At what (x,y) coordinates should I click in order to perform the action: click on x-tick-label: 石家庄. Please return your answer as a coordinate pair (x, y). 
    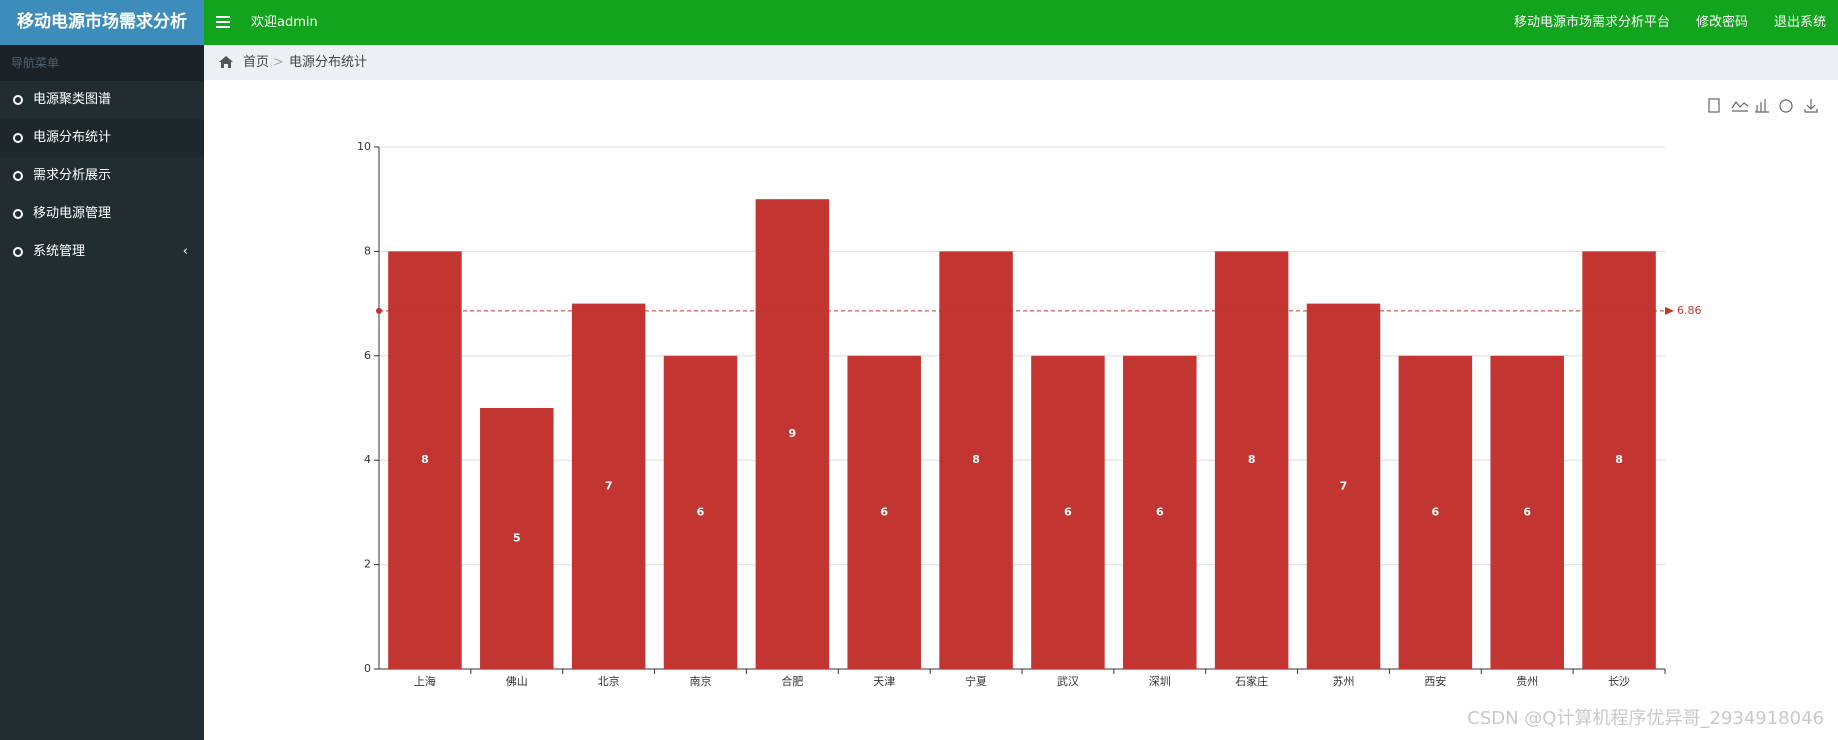
    Looking at the image, I should click on (1251, 681).